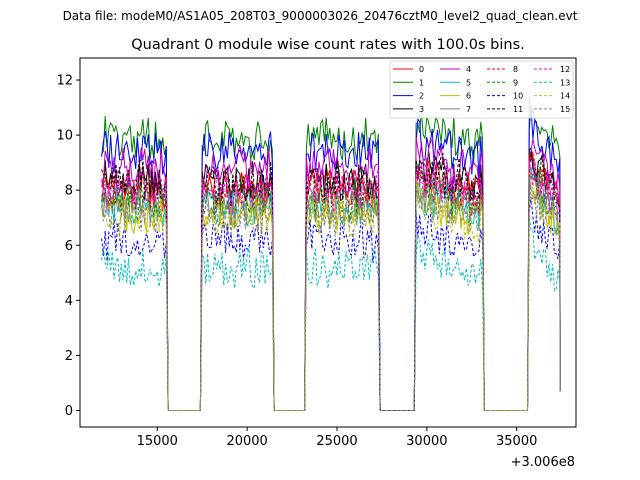 Image resolution: width=640 pixels, height=480 pixels. What do you see at coordinates (69, 356) in the screenshot?
I see `y-tick-label: 2` at bounding box center [69, 356].